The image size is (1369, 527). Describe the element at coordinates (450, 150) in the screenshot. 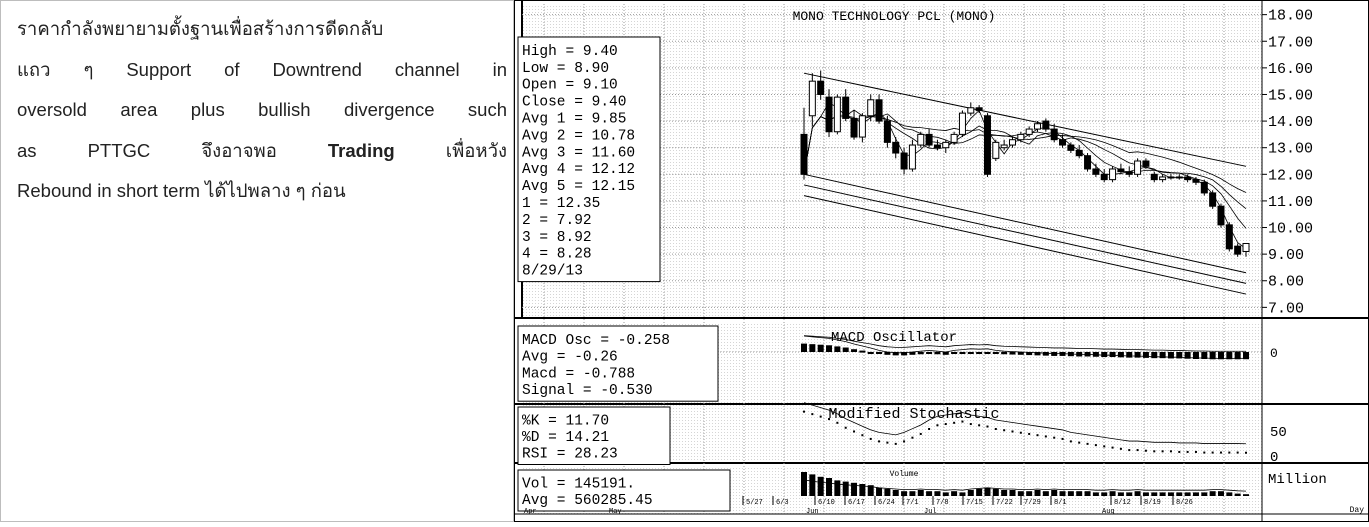

I see `commentary-fragment: เพื่อหวัง` at that location.